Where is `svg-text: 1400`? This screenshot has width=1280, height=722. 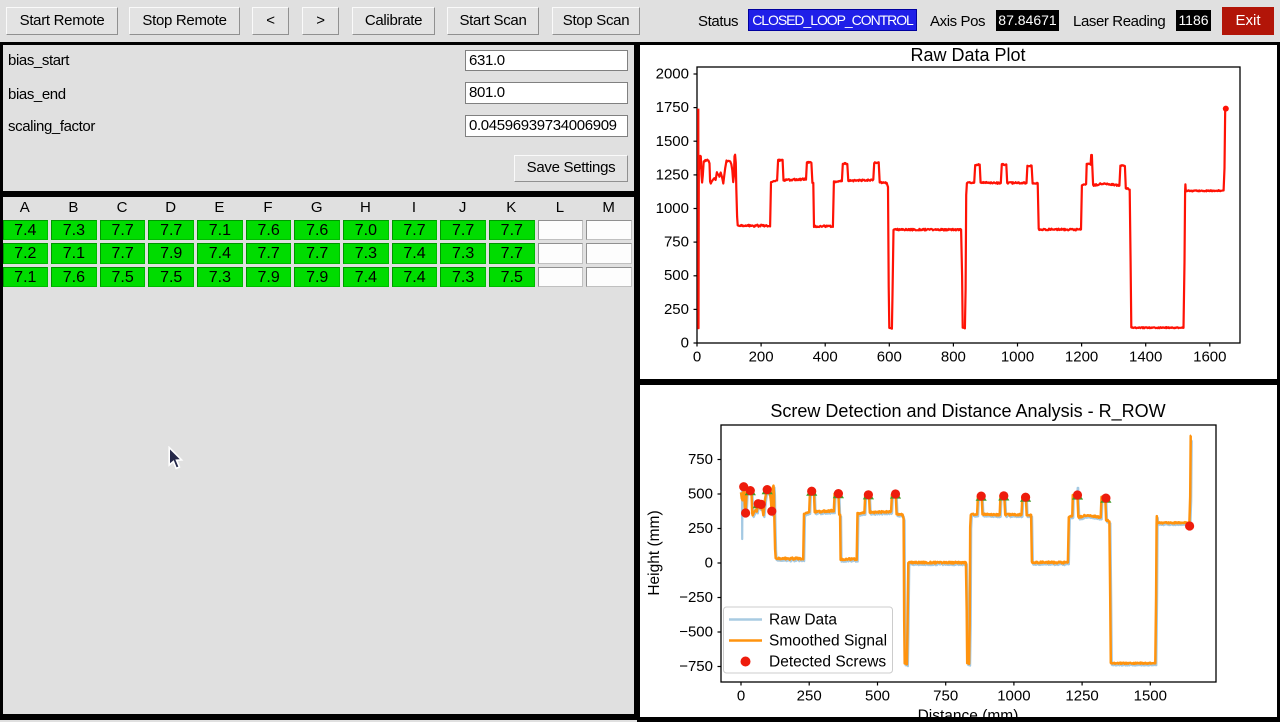
svg-text: 1400 is located at coordinates (1145, 357).